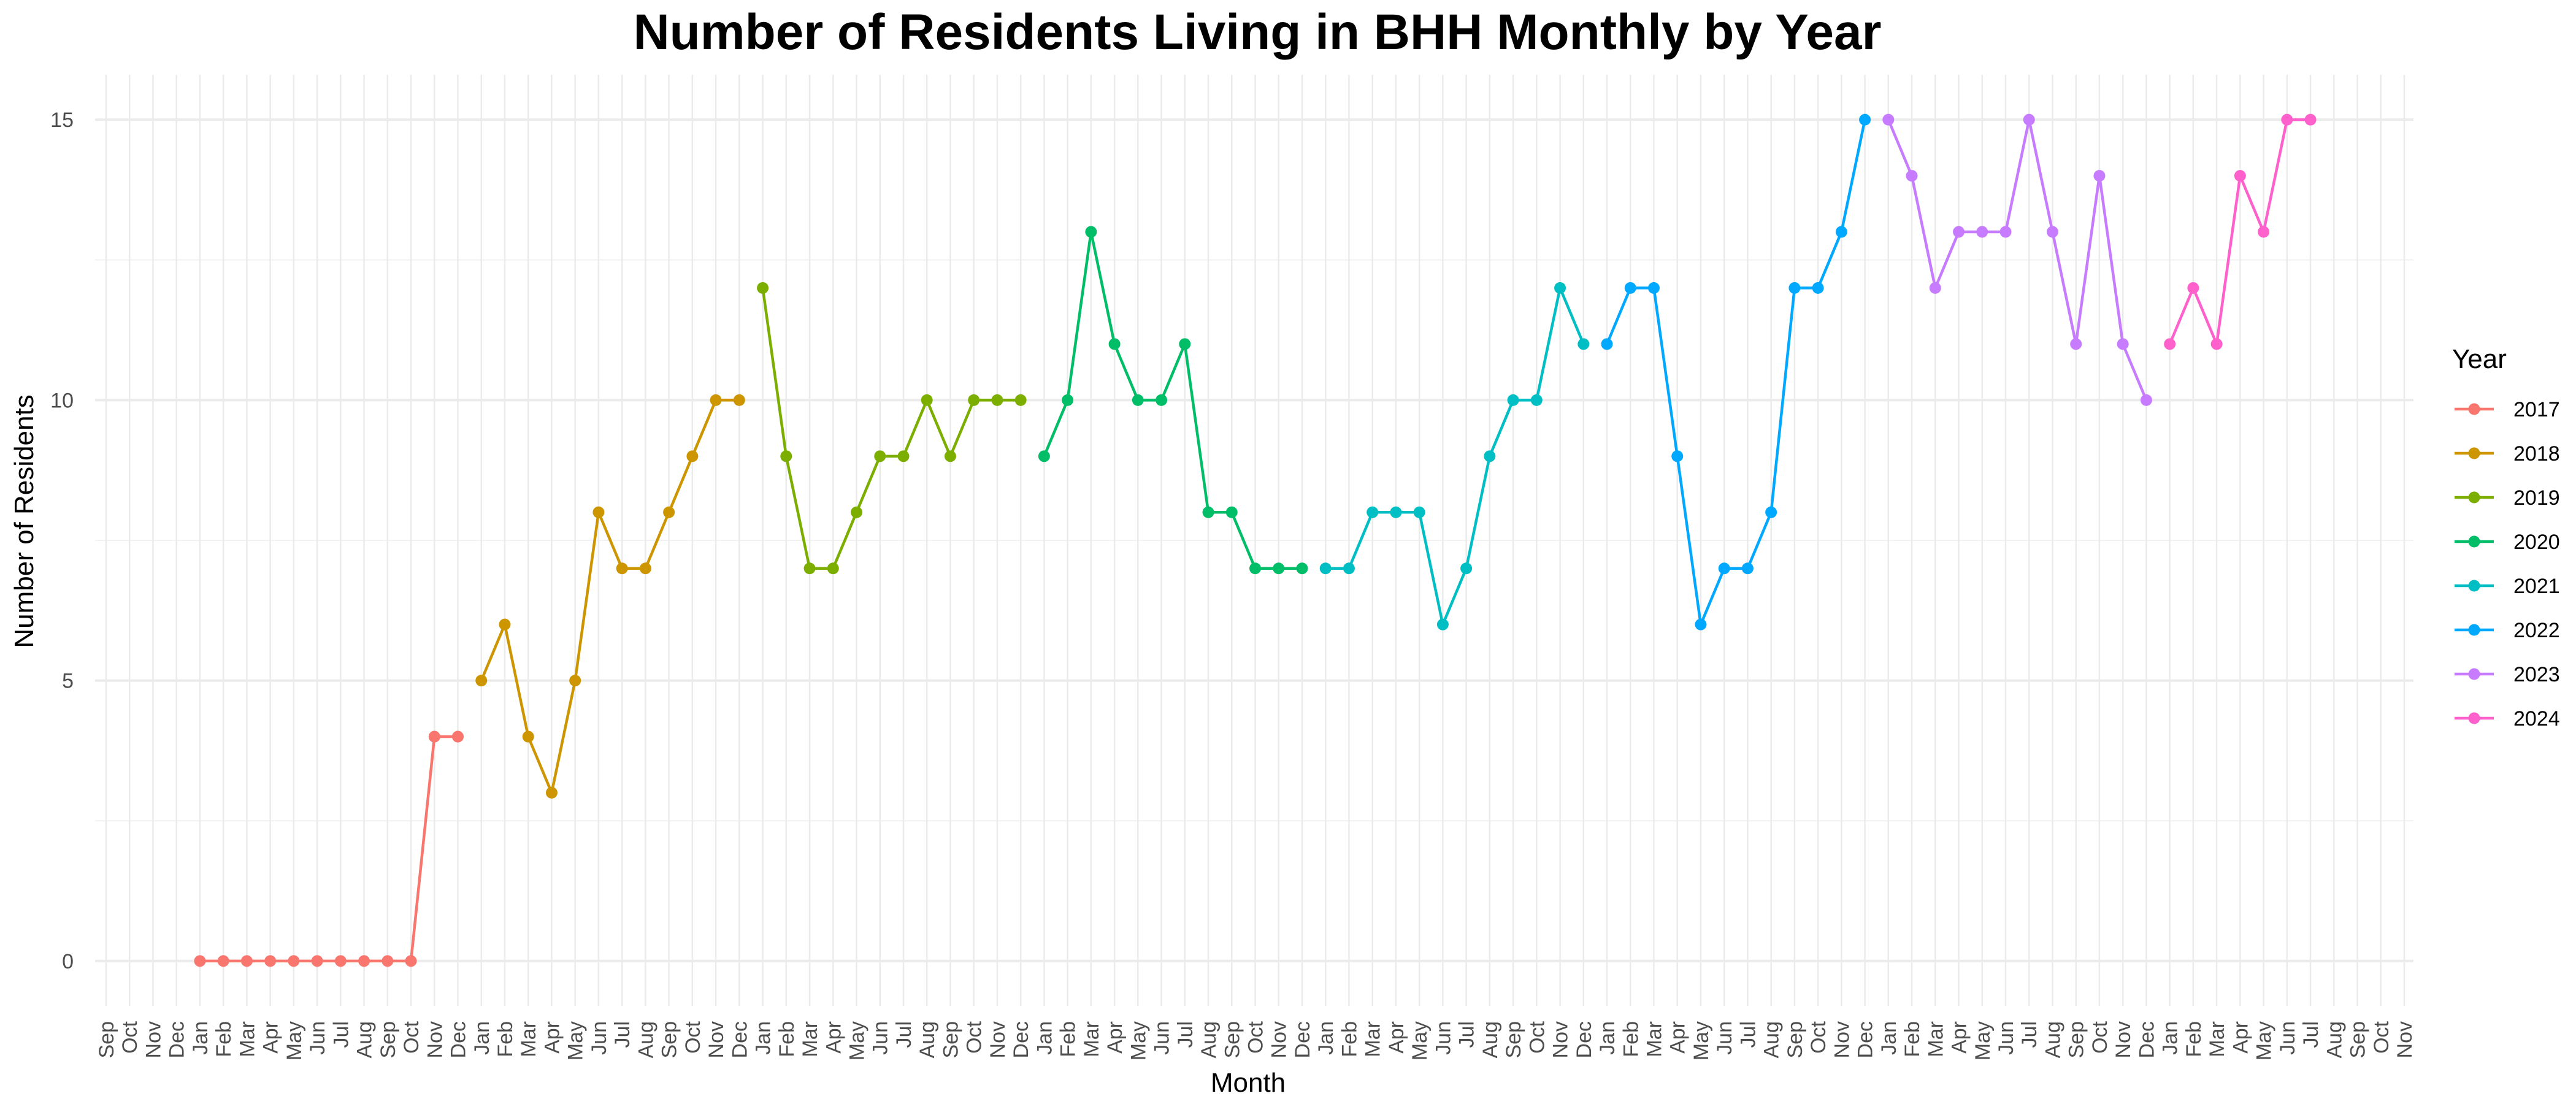 The width and height of the screenshot is (2576, 1104). Describe the element at coordinates (2507, 454) in the screenshot. I see `legend-item-2018: 2018` at that location.